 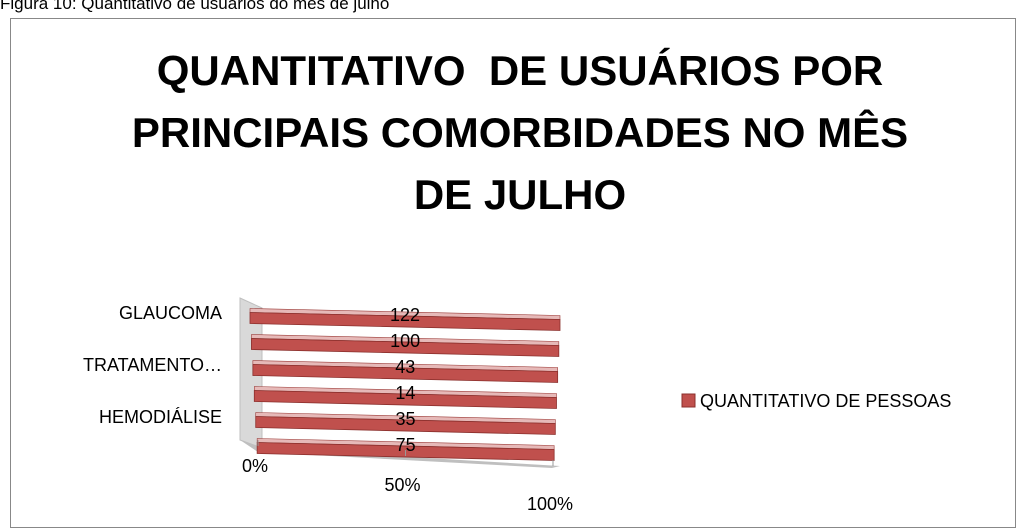 What do you see at coordinates (170, 313) in the screenshot?
I see `y-tick-label: GLAUCOMA` at bounding box center [170, 313].